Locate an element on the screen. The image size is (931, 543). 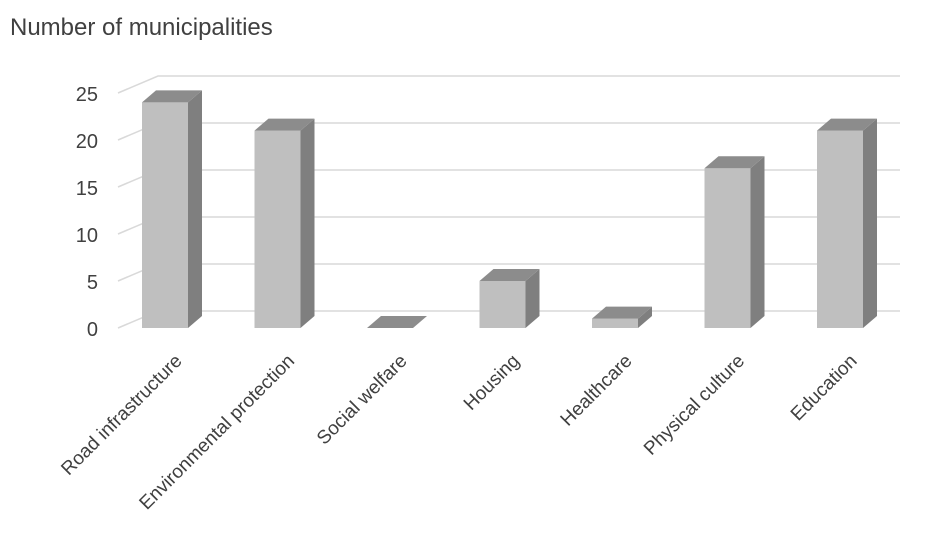
y-tick-label: 15 is located at coordinates (87, 189).